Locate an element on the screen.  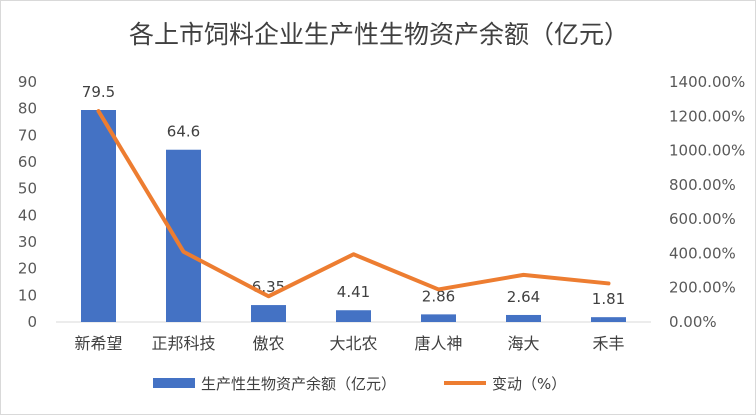
x-category-label: 海大 is located at coordinates (523, 343).